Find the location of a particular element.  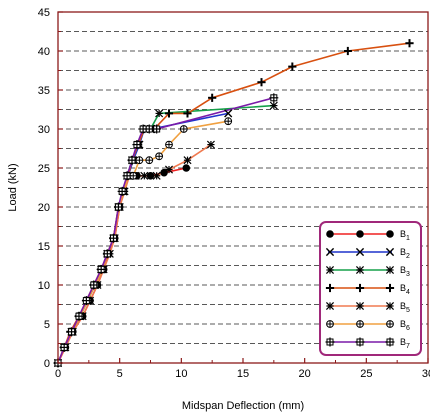

legend-label: B3 is located at coordinates (405, 271).